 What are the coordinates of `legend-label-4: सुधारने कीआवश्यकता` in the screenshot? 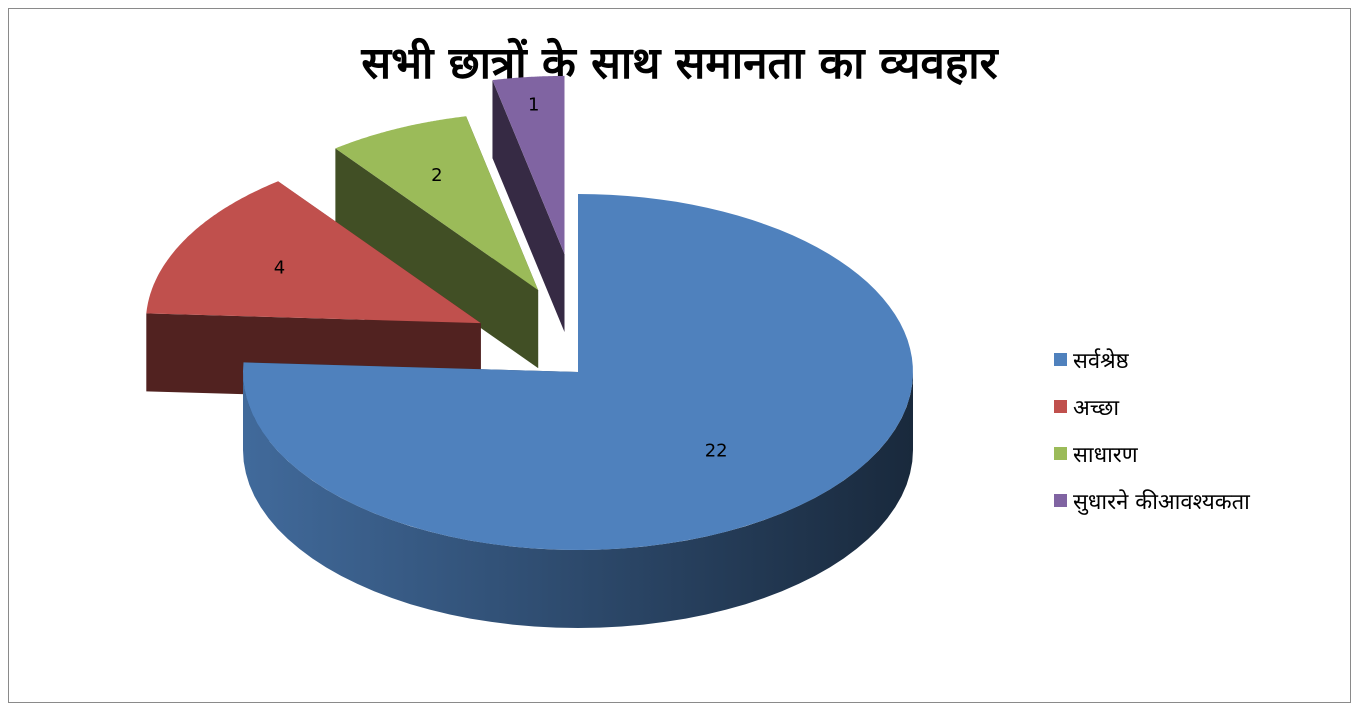 It's located at (1161, 502).